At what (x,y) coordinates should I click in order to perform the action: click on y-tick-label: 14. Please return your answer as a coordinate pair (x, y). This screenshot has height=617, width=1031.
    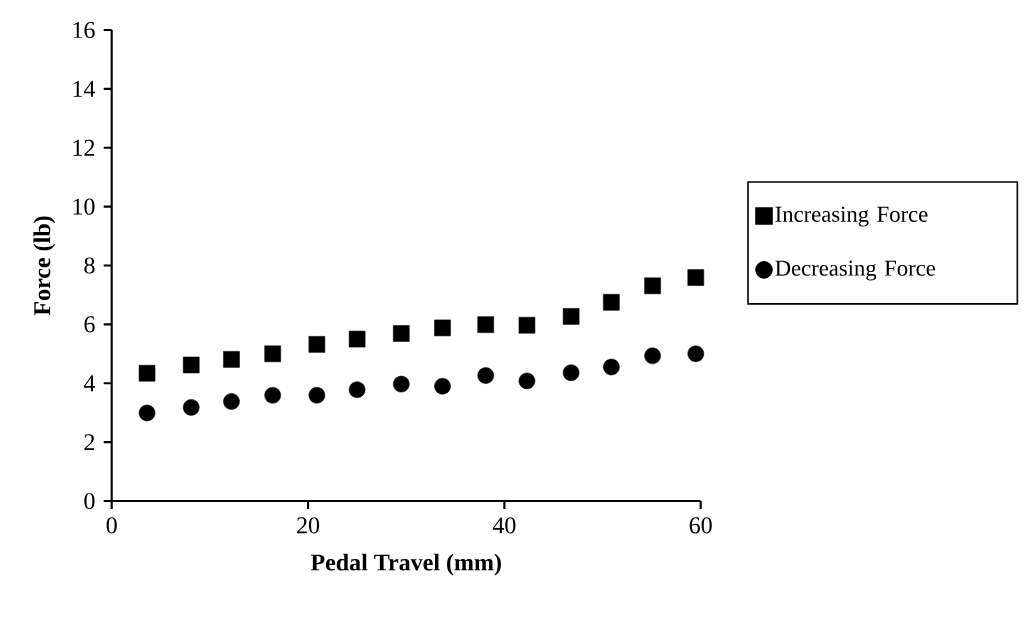
    Looking at the image, I should click on (84, 88).